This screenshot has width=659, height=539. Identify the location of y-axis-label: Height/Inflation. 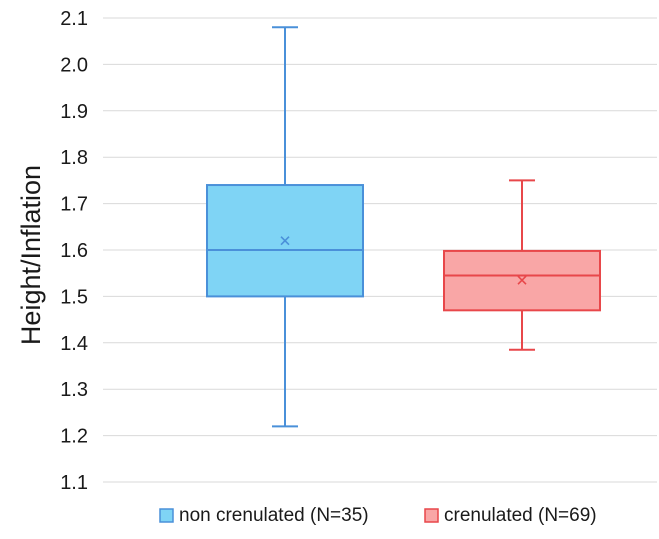
(31, 255).